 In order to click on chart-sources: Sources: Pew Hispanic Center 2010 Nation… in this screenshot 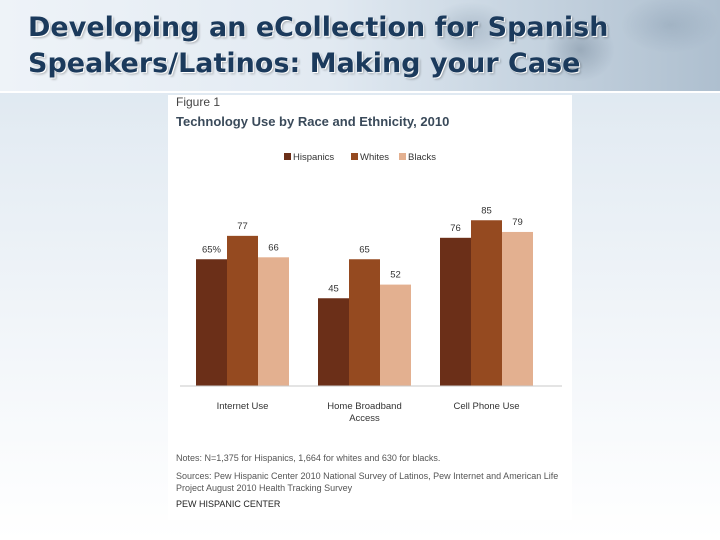, I will do `click(367, 482)`.